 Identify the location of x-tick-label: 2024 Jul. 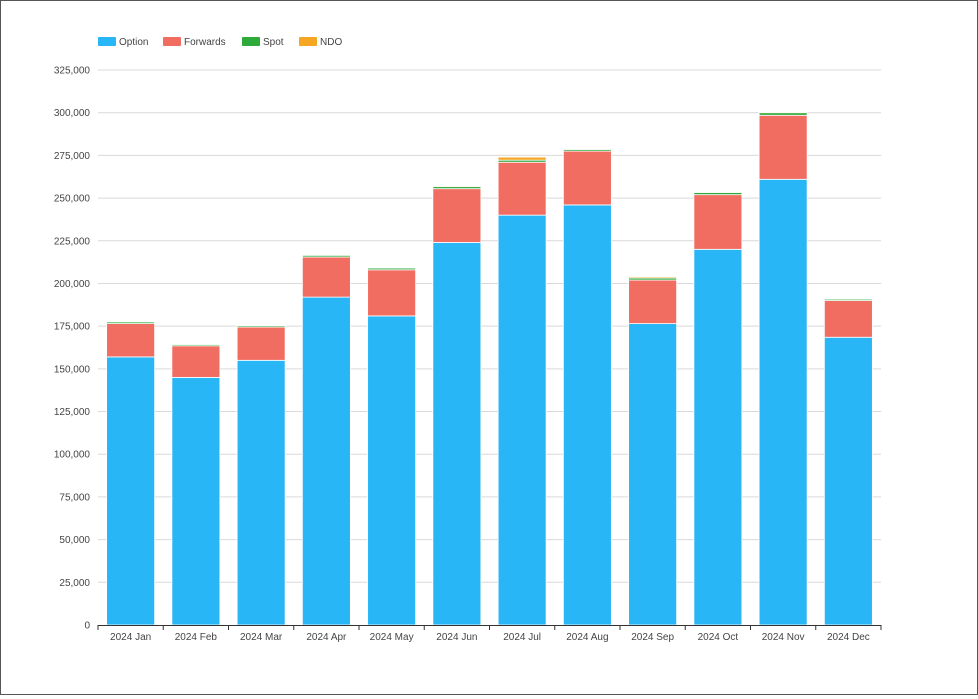
(522, 637).